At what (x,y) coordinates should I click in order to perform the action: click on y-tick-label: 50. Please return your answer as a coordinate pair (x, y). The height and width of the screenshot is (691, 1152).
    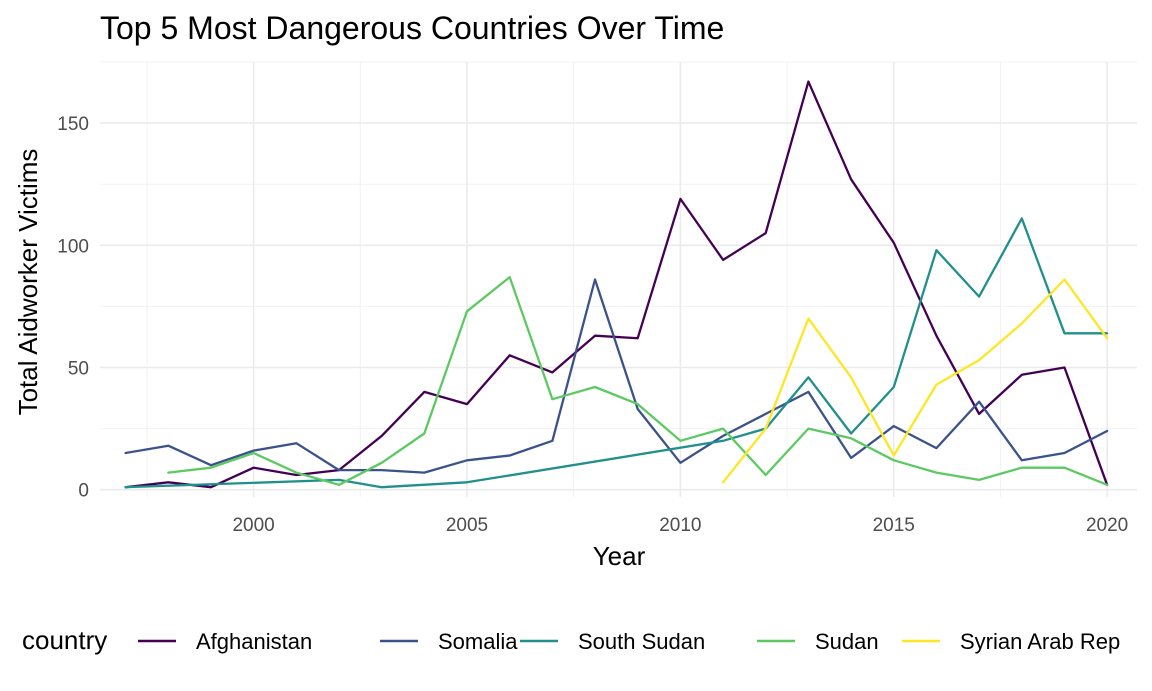
    Looking at the image, I should click on (78, 368).